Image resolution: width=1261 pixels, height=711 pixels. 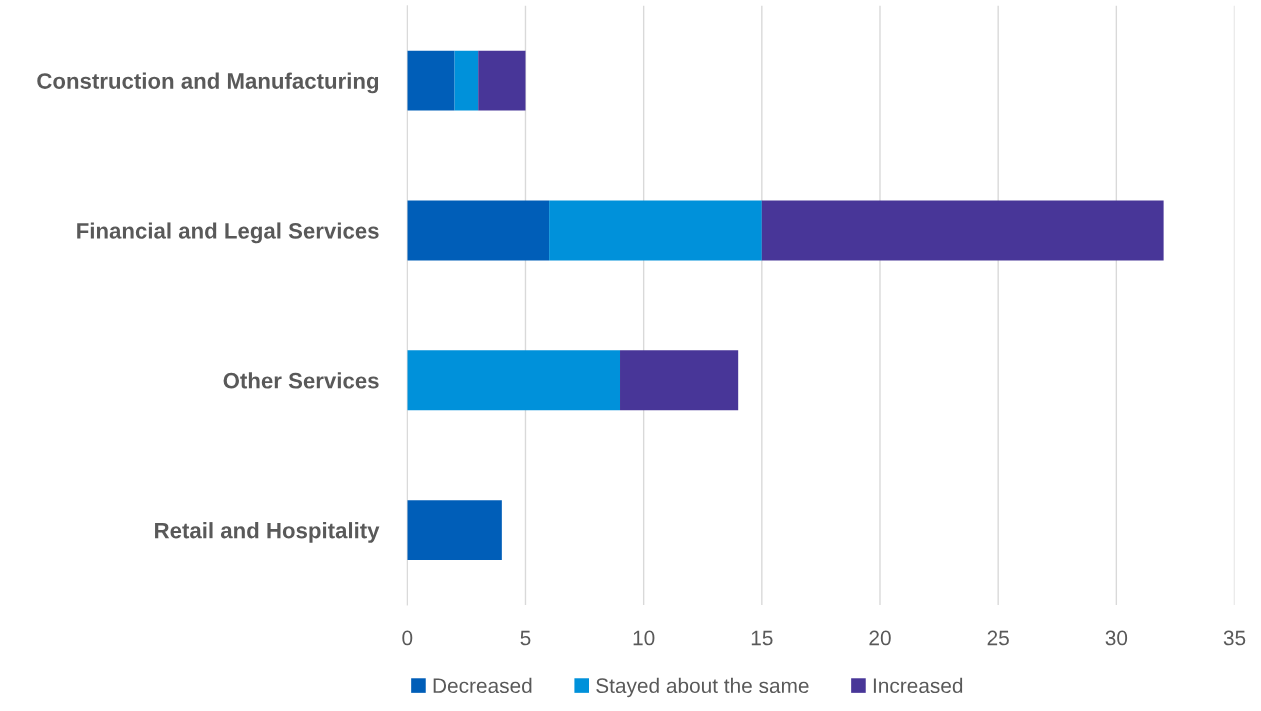 What do you see at coordinates (880, 638) in the screenshot?
I see `x-tick-label: 20` at bounding box center [880, 638].